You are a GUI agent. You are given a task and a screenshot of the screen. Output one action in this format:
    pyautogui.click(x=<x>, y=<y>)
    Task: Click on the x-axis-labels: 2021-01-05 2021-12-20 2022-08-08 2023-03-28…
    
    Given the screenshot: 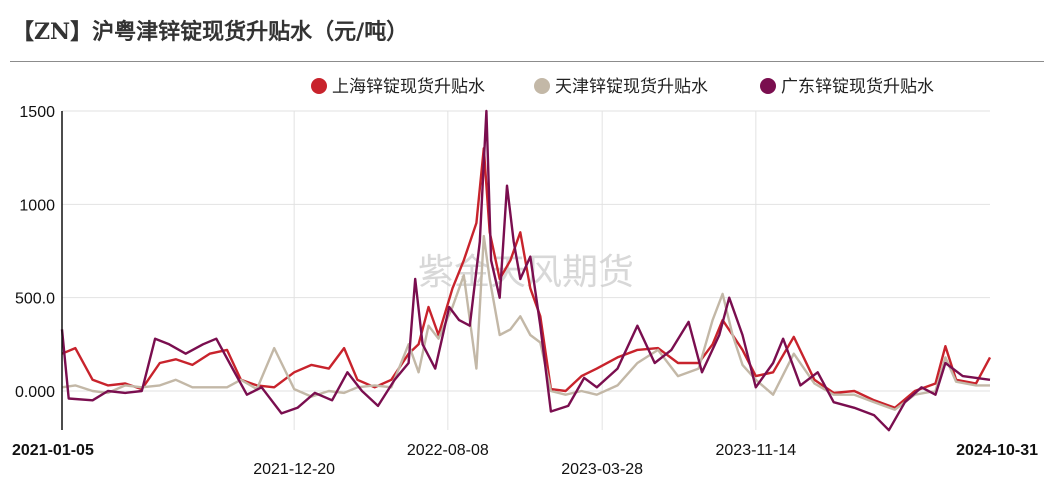 What is the action you would take?
    pyautogui.click(x=525, y=460)
    